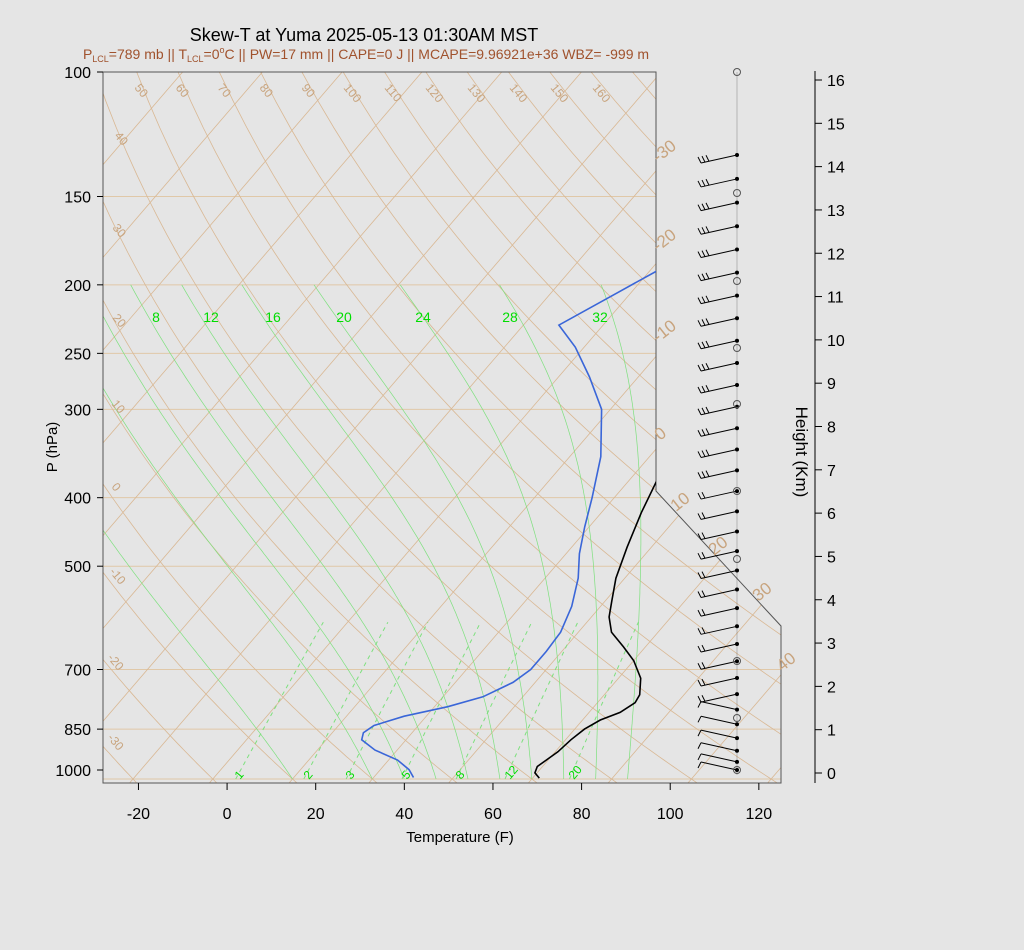 This screenshot has height=950, width=1024. Describe the element at coordinates (308, 775) in the screenshot. I see `mixing-ratio-label: 2` at that location.